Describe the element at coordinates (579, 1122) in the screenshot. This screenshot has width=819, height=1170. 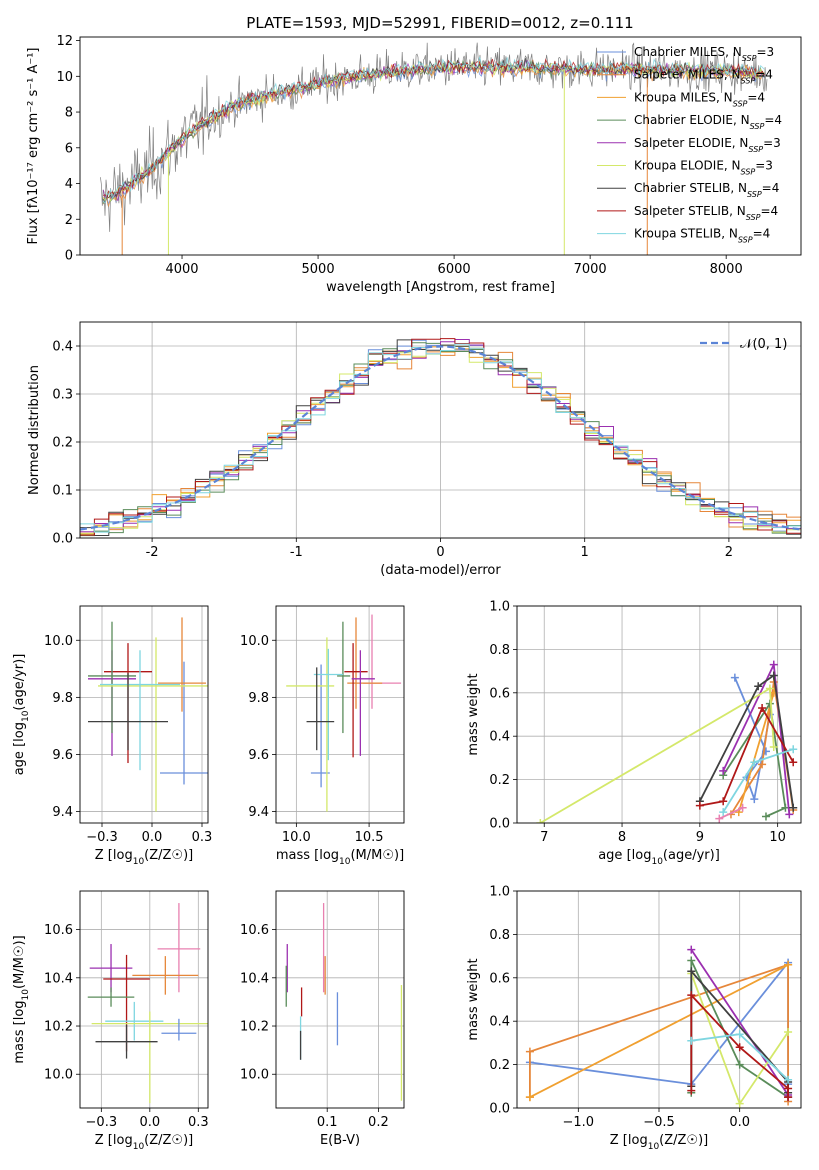
I see `x-tick-label: −1.0` at that location.